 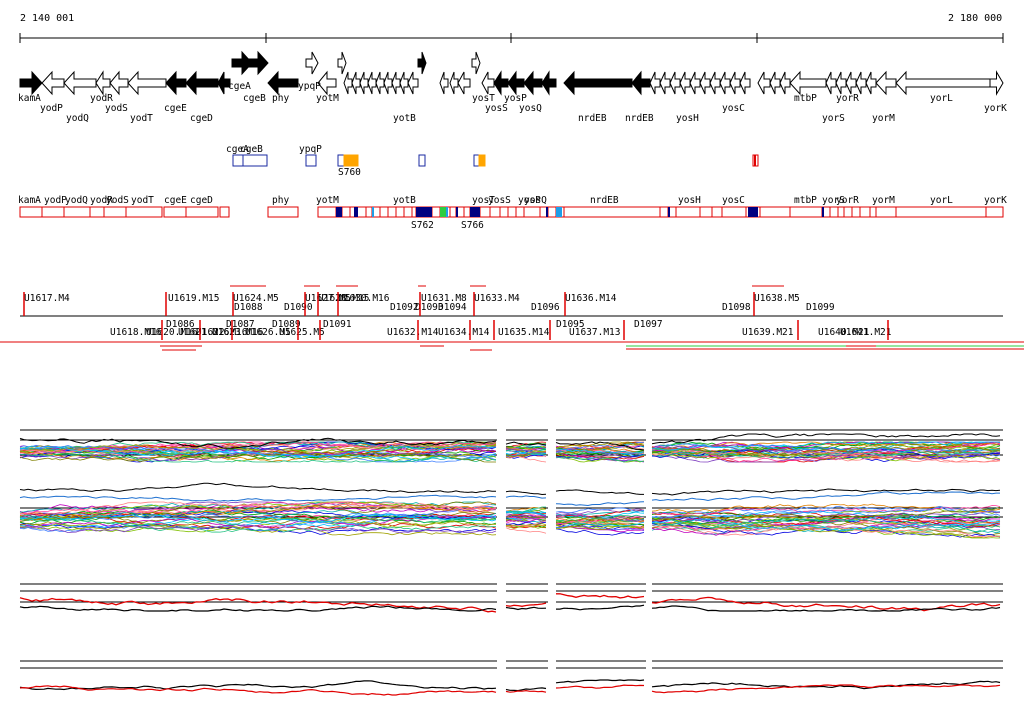 What do you see at coordinates (29, 200) in the screenshot?
I see `annotation-label: kamA` at bounding box center [29, 200].